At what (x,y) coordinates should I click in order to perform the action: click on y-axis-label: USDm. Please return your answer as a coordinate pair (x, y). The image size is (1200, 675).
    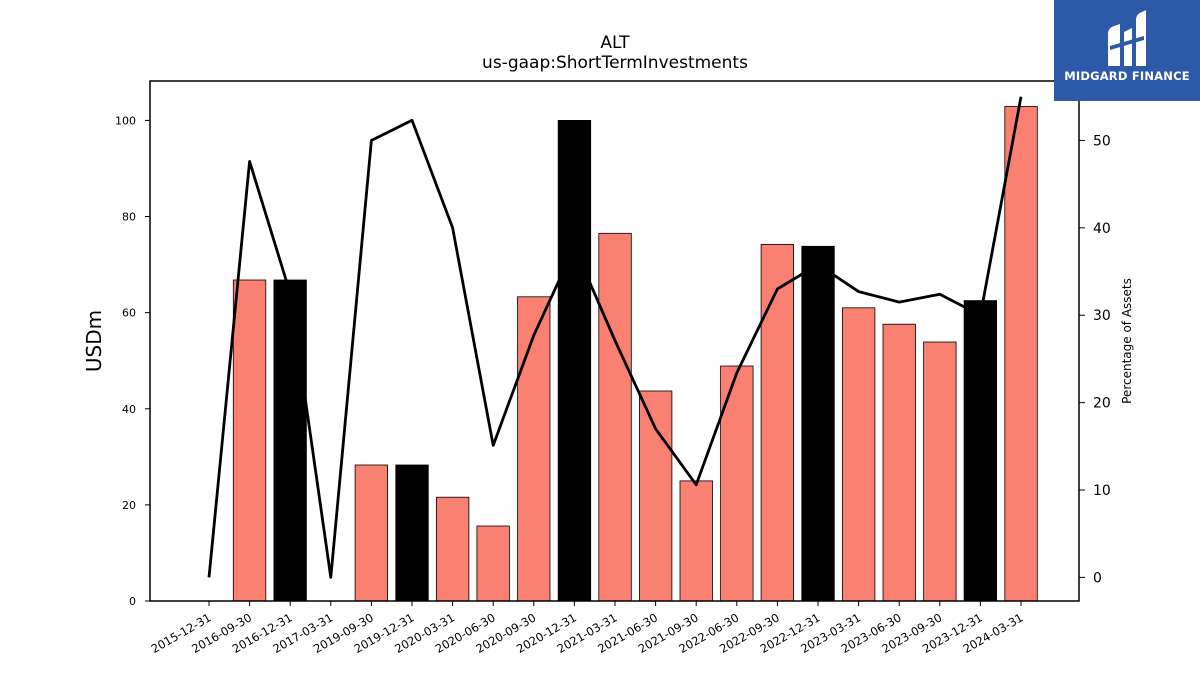
    Looking at the image, I should click on (94, 341).